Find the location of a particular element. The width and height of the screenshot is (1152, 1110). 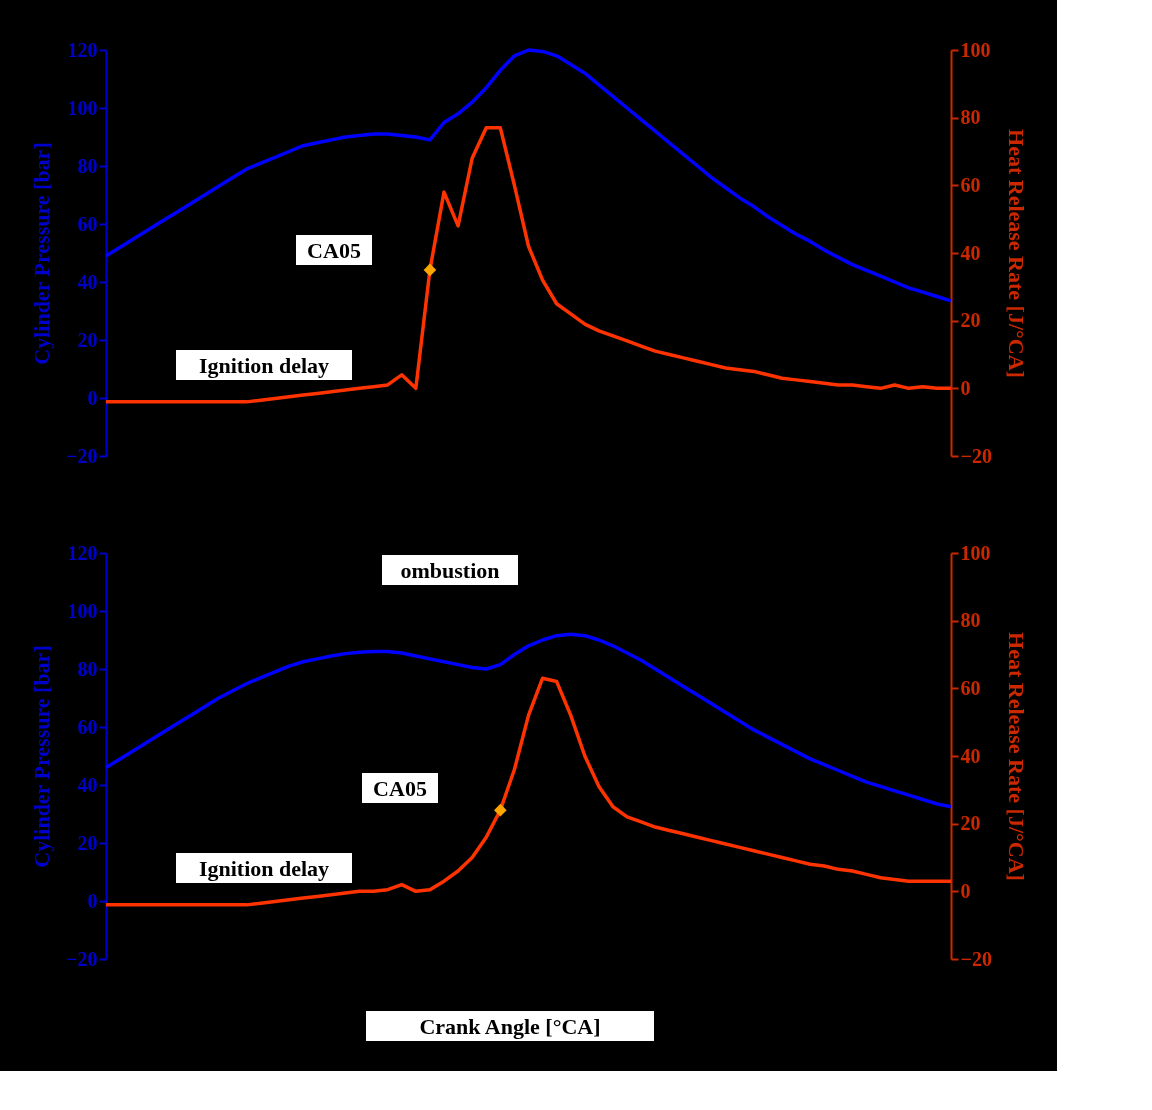

annotation: ombustion is located at coordinates (450, 570).